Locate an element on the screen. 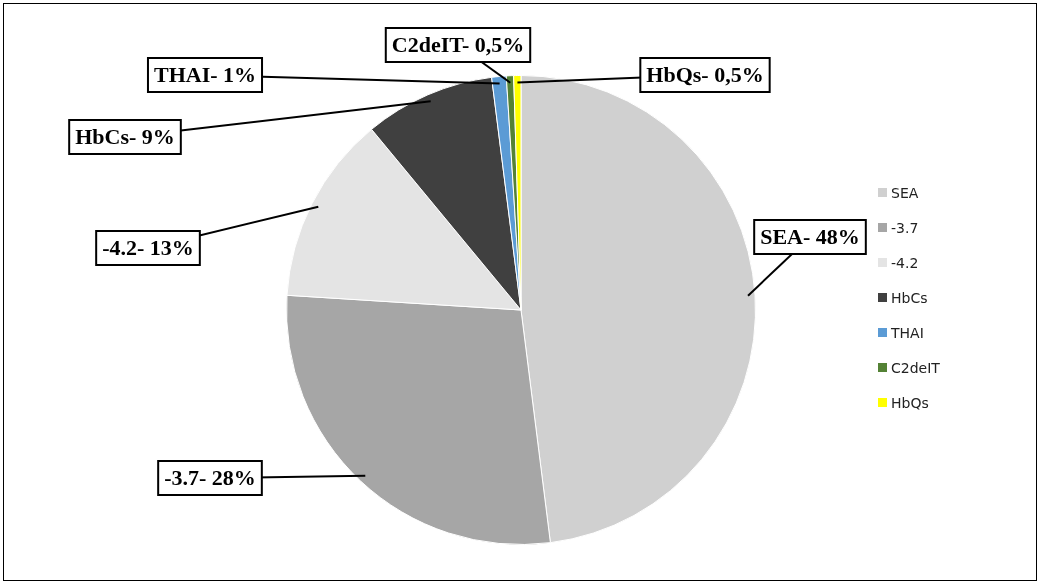  text: SEA- 48% is located at coordinates (810, 236).